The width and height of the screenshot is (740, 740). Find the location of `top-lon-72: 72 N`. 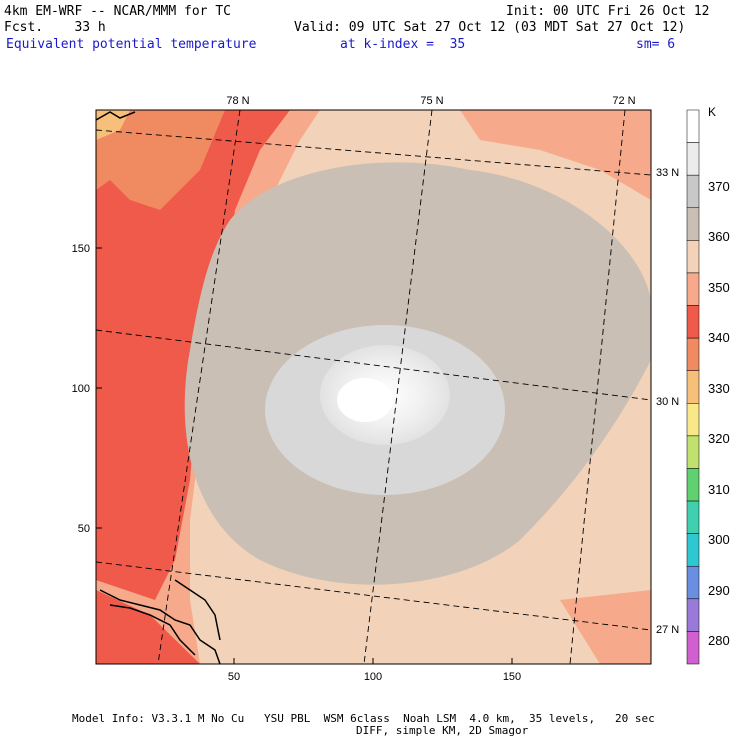

top-lon-72: 72 N is located at coordinates (623, 101).